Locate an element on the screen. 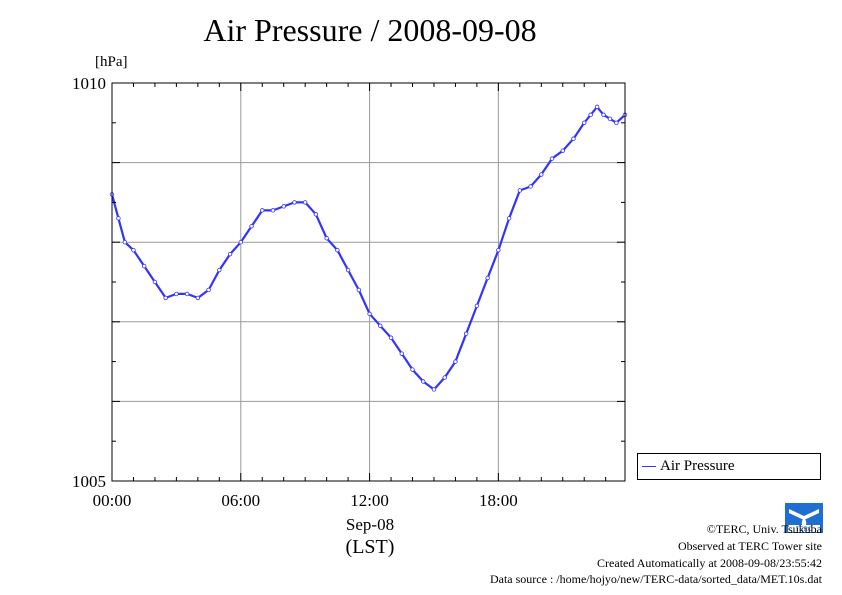 The image size is (842, 595). y-tick-label: 1010 is located at coordinates (89, 83).